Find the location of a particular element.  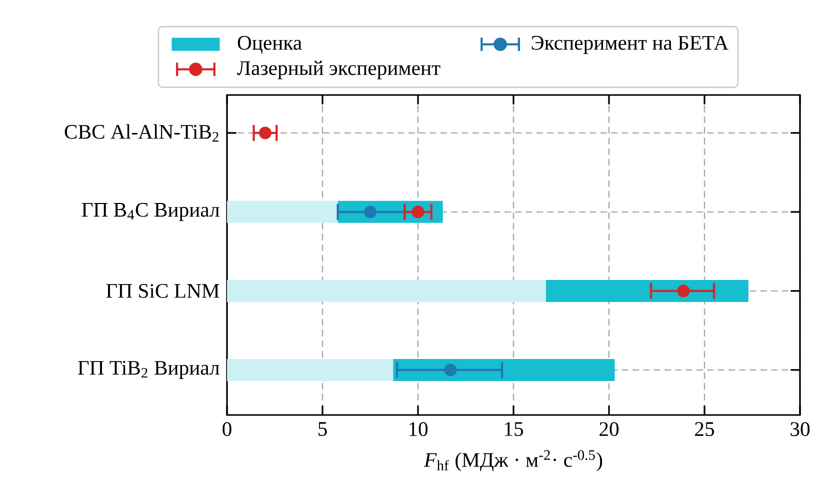

x-axis-title: F$_{hf}$ (МДж · м$^{-2}$· с$^{-0.5}$) is located at coordinates (513, 461).